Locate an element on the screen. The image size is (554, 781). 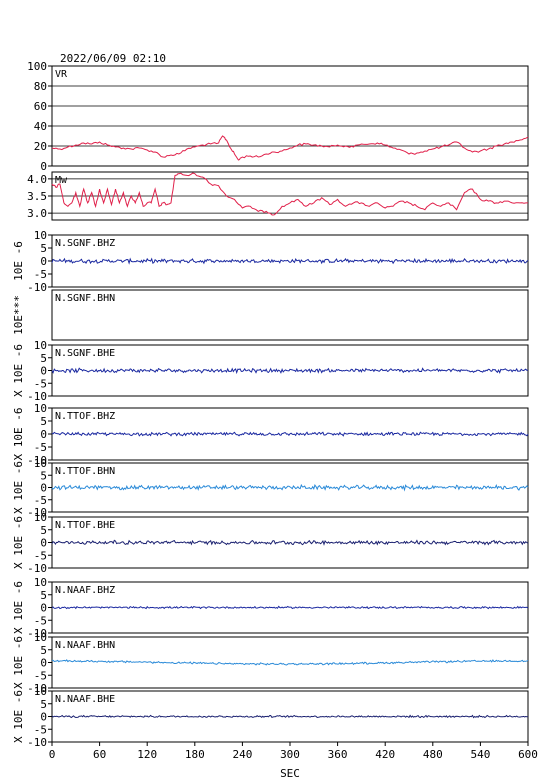
panel-label: Mw is located at coordinates (61, 180).